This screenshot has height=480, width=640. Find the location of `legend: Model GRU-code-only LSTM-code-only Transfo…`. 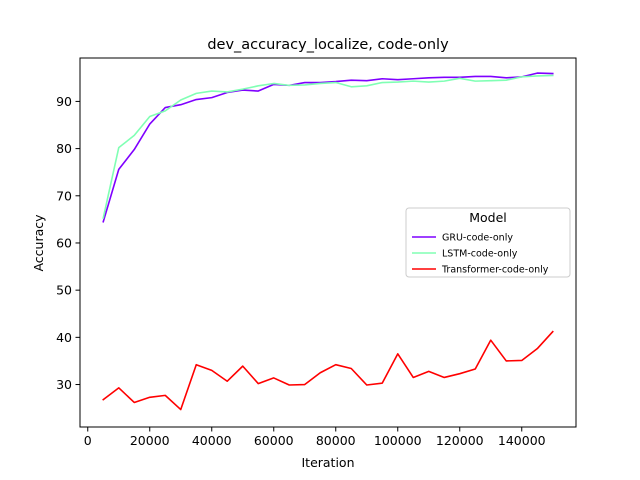

legend: Model GRU-code-only LSTM-code-only Transfo… is located at coordinates (488, 242).